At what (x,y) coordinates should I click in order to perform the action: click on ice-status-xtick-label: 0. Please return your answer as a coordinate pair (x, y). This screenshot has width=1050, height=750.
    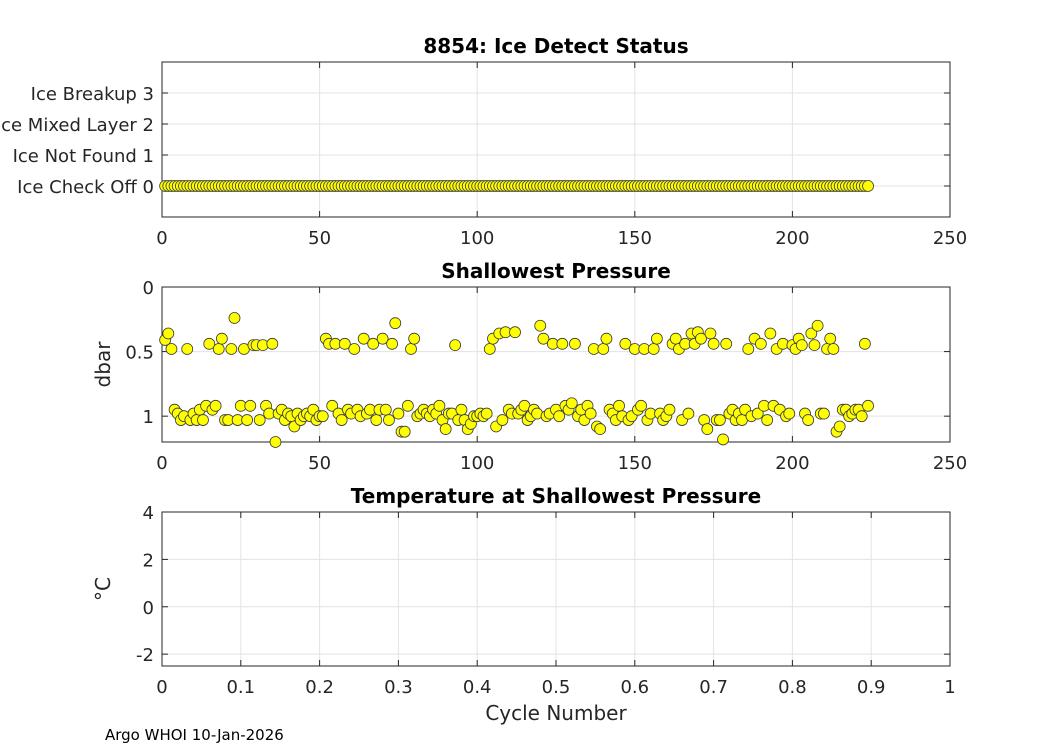
    Looking at the image, I should click on (161, 238).